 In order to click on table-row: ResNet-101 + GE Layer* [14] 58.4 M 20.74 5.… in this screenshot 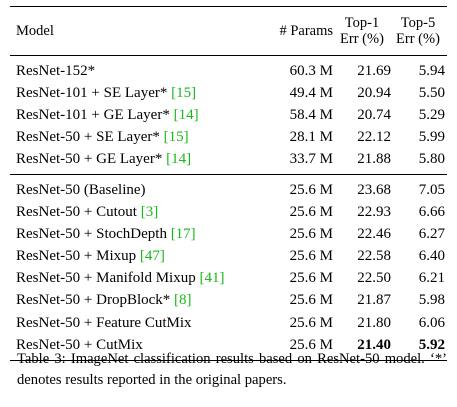, I will do `click(228, 115)`.